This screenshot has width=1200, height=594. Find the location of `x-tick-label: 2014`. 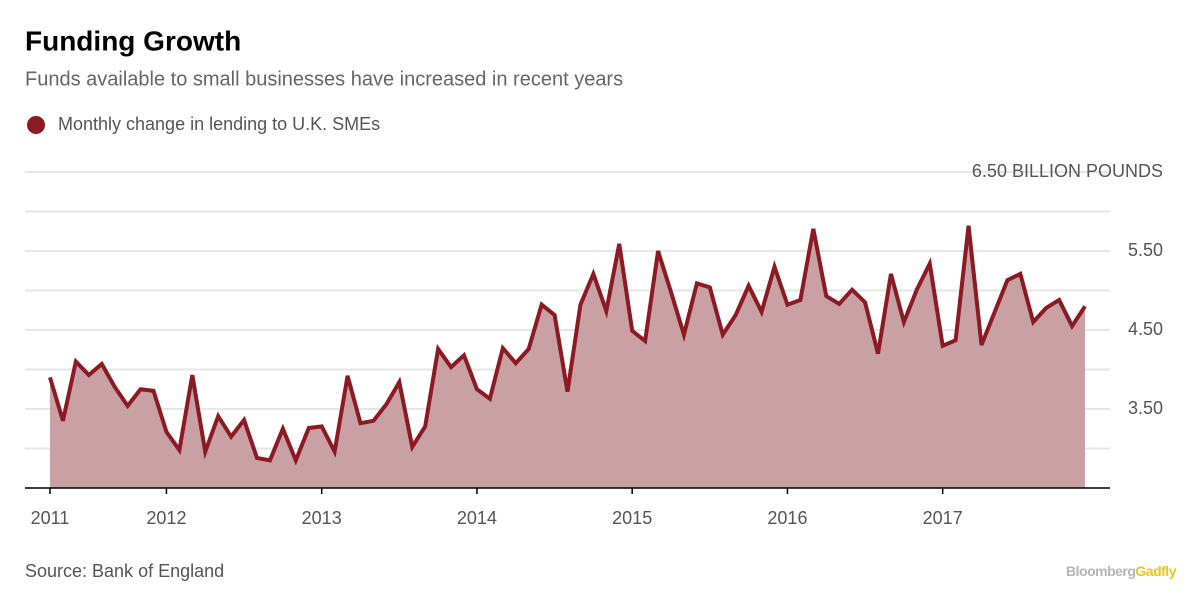

x-tick-label: 2014 is located at coordinates (477, 518).